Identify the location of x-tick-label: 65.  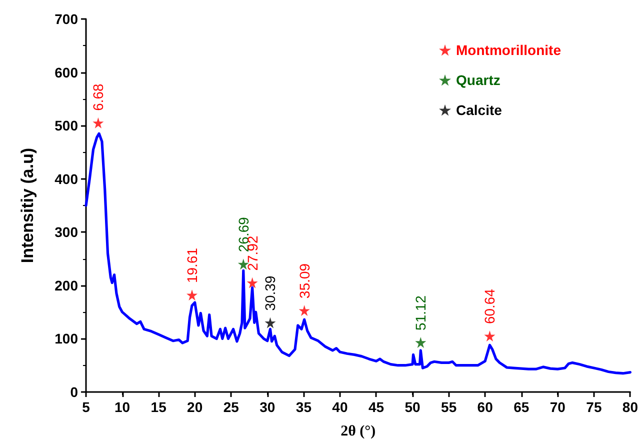
(522, 407).